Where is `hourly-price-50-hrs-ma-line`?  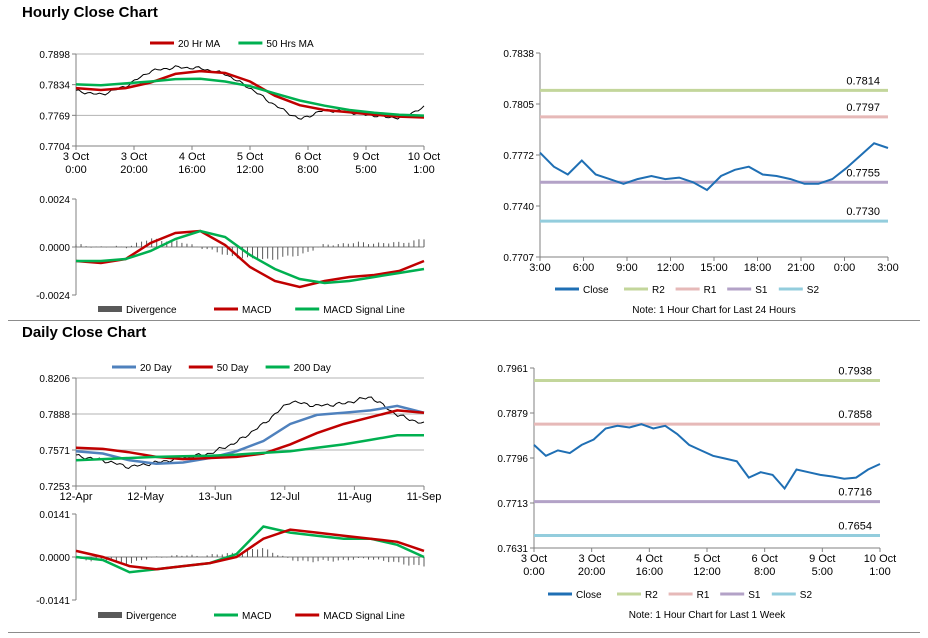 hourly-price-50-hrs-ma-line is located at coordinates (250, 97).